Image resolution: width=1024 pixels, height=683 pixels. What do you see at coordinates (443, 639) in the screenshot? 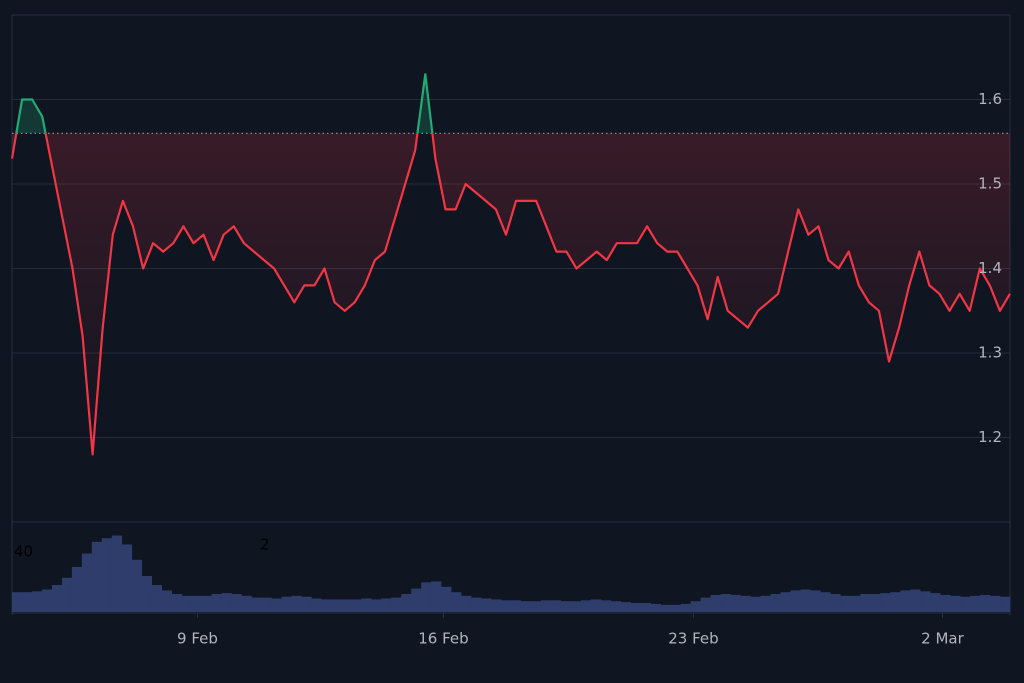
I see `x-tick-label: 16 Feb` at bounding box center [443, 639].